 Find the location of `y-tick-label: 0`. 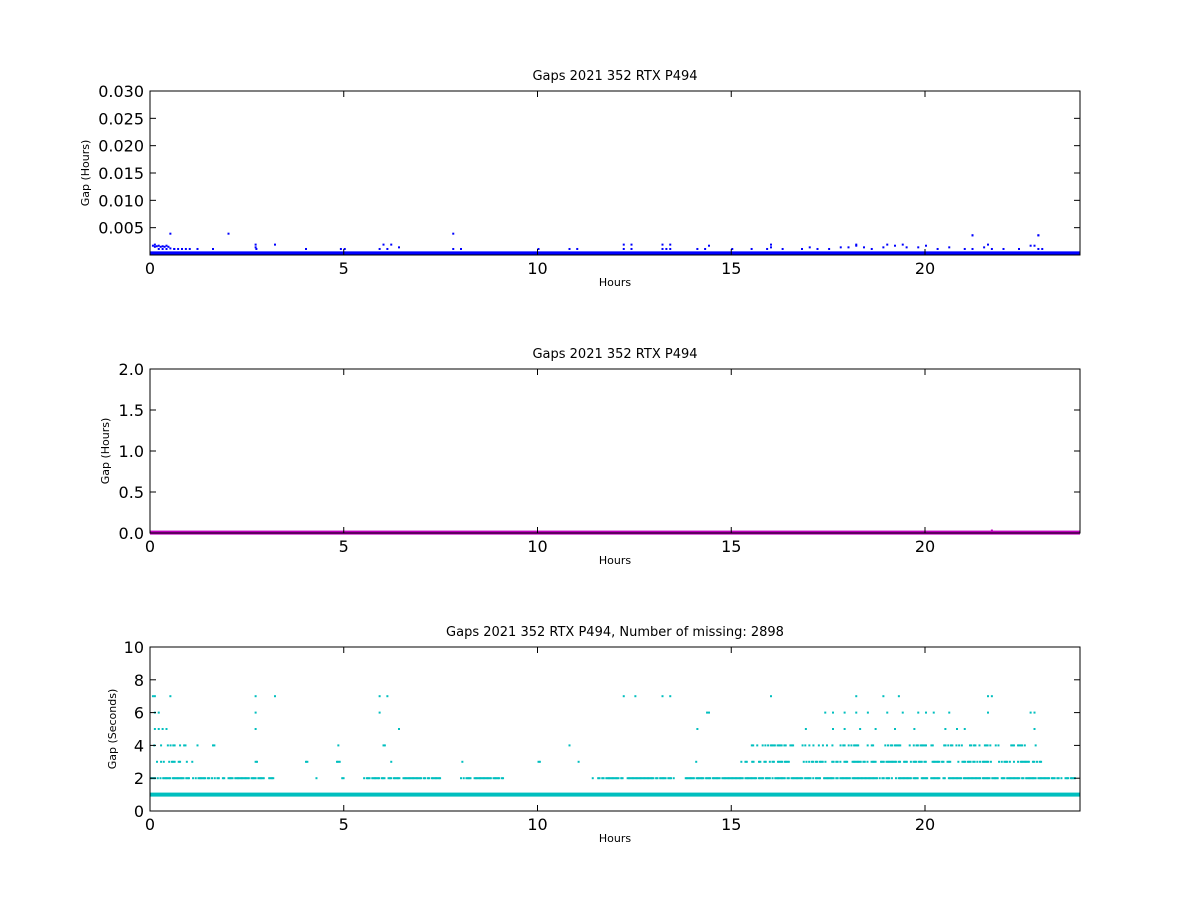

y-tick-label: 0 is located at coordinates (139, 811).